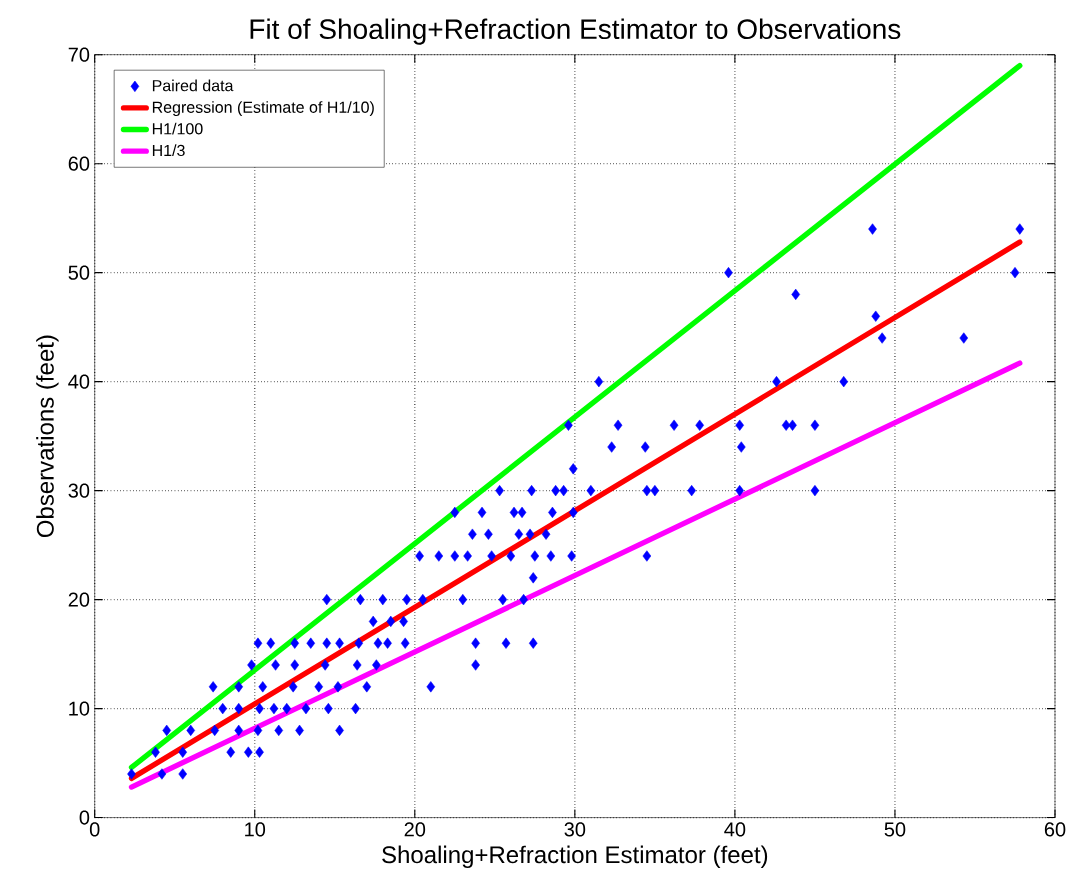 This screenshot has width=1075, height=895. Describe the element at coordinates (79, 54) in the screenshot. I see `y-tick-label: 70` at that location.